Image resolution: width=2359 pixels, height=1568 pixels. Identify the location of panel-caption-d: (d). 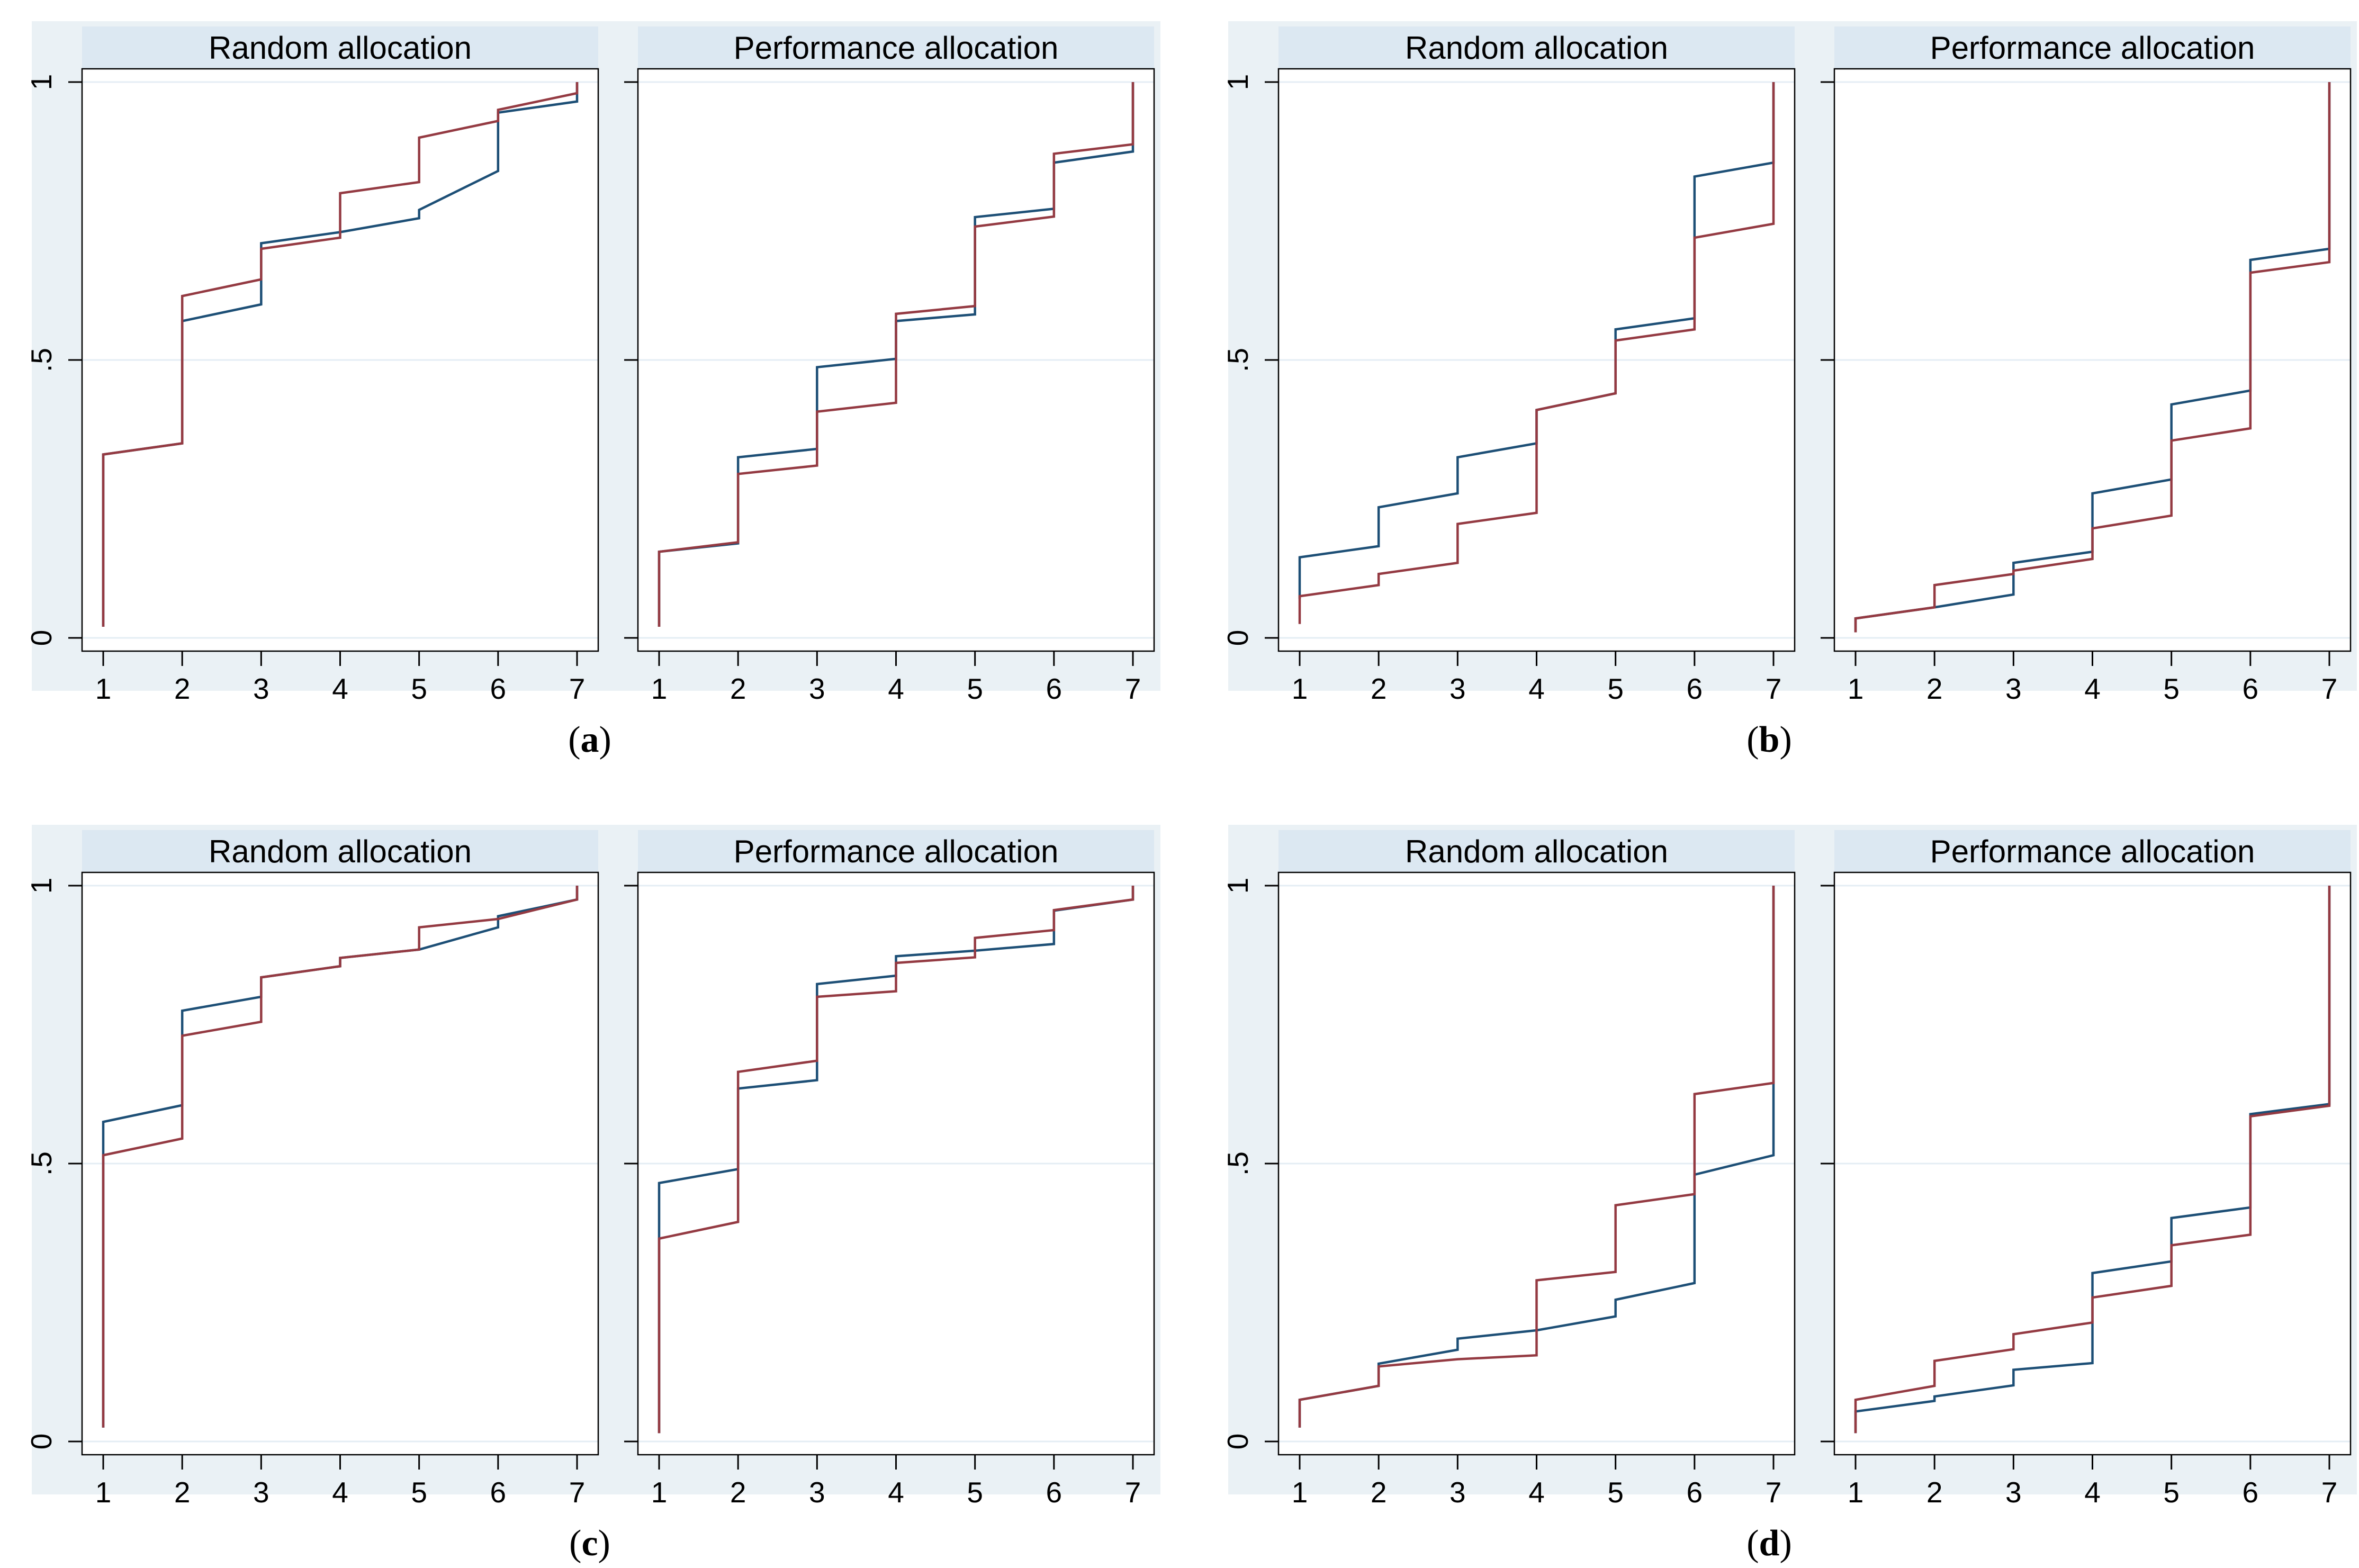
(1769, 1543).